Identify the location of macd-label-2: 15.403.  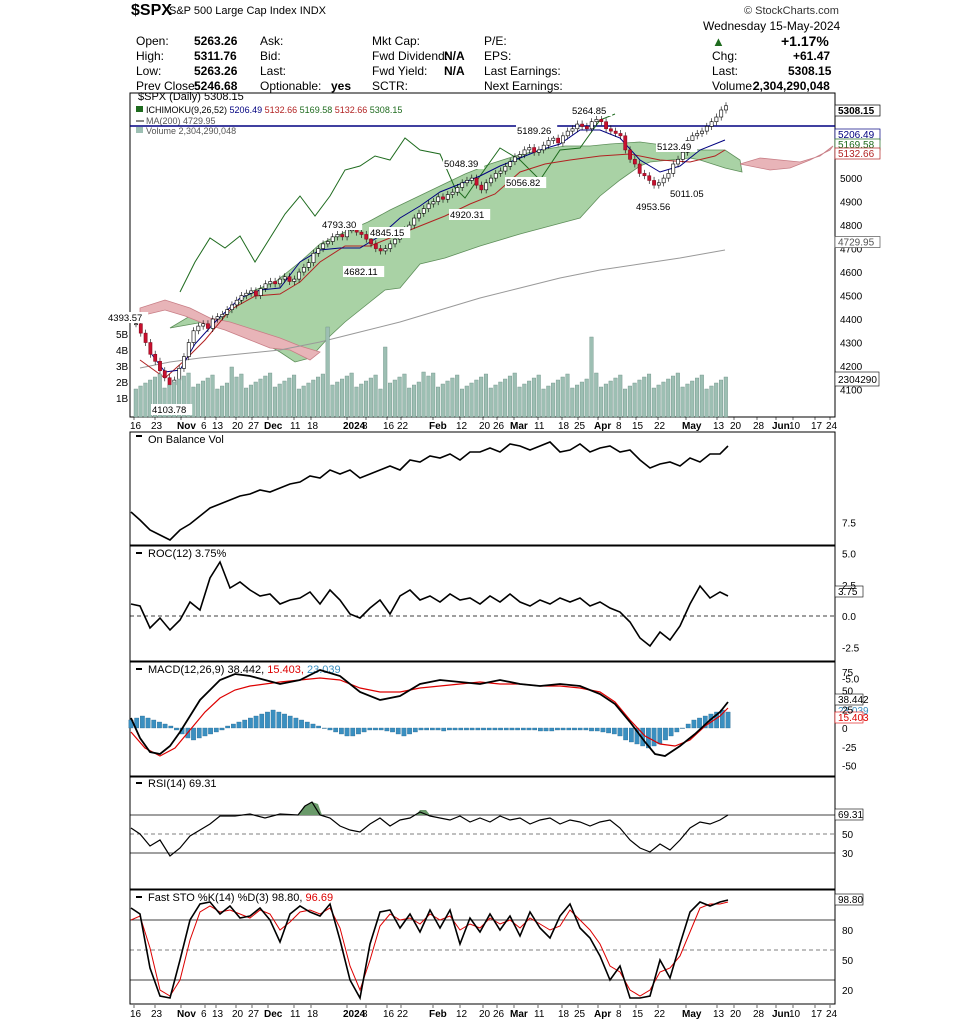
(853, 718).